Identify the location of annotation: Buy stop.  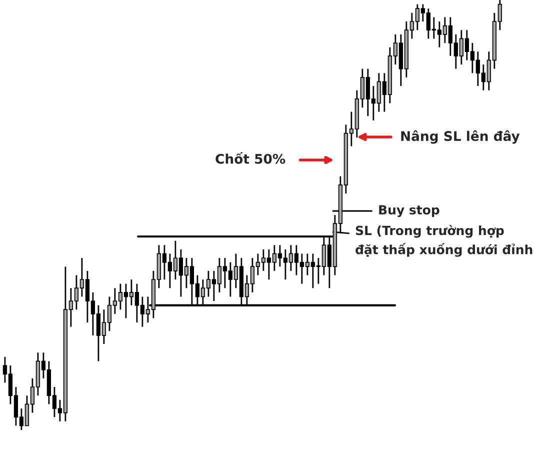
(409, 211).